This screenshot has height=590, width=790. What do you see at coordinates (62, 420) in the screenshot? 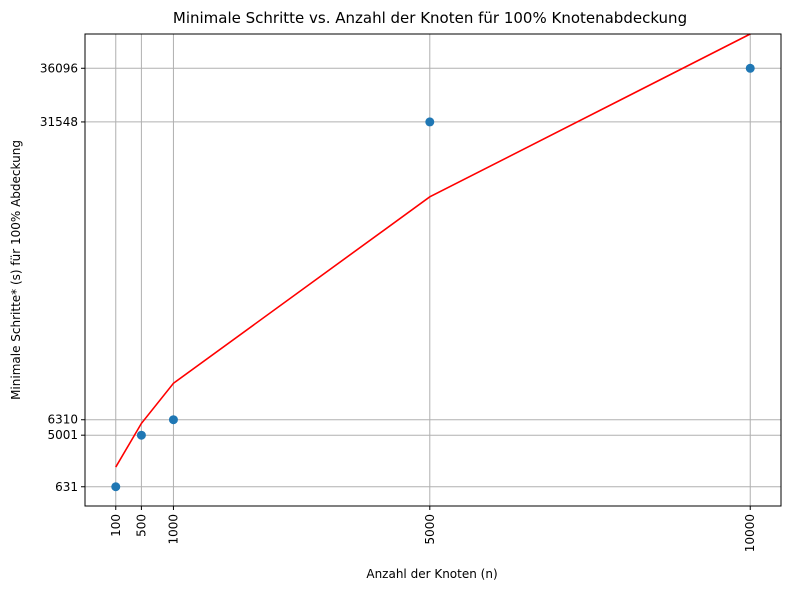
I see `y-tick-label: 6310` at bounding box center [62, 420].